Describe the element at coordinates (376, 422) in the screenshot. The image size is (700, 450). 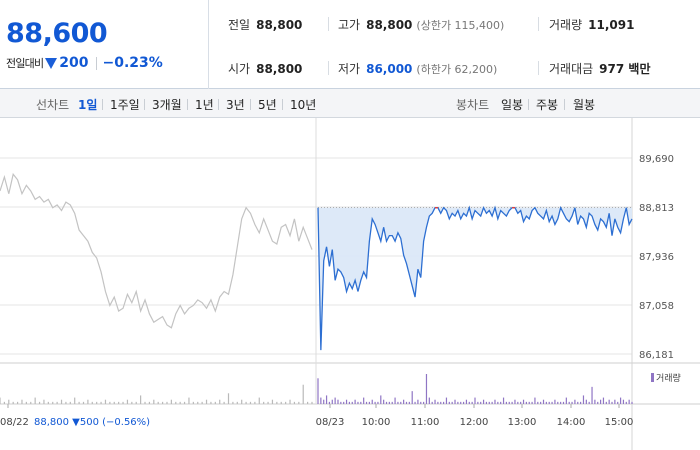
I see `x-tick-label: 10:00` at that location.